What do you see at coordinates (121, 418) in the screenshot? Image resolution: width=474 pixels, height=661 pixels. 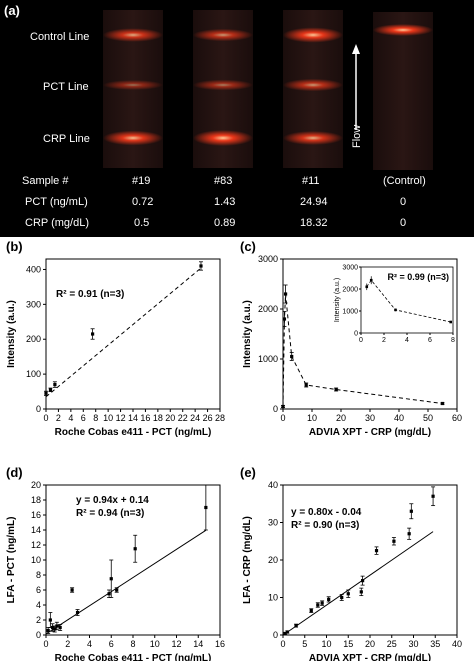 I see `x-tick-label: 12` at bounding box center [121, 418].